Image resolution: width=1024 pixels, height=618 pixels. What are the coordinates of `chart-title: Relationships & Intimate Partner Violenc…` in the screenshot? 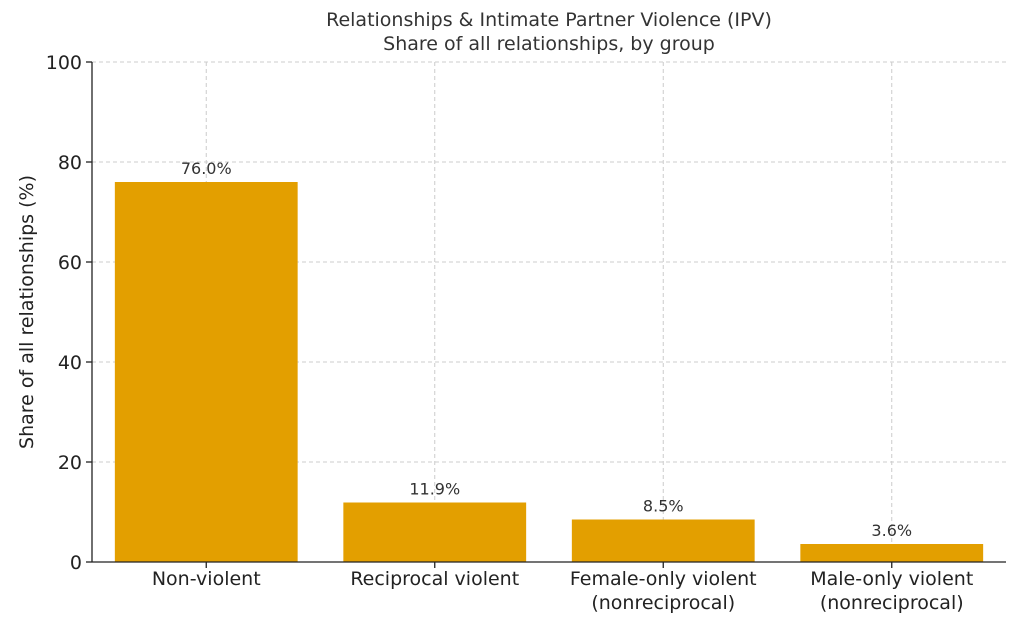 It's located at (549, 20).